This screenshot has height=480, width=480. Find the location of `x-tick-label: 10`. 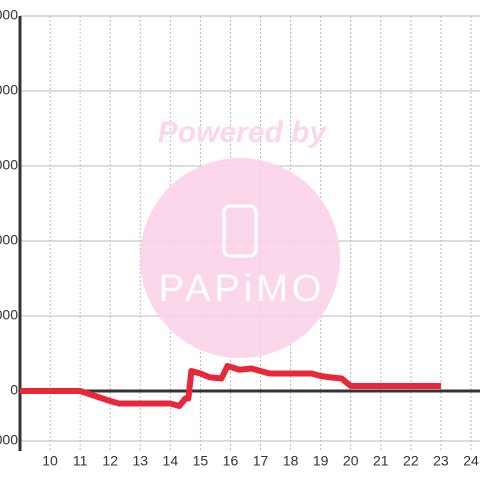

x-tick-label: 10 is located at coordinates (50, 461).